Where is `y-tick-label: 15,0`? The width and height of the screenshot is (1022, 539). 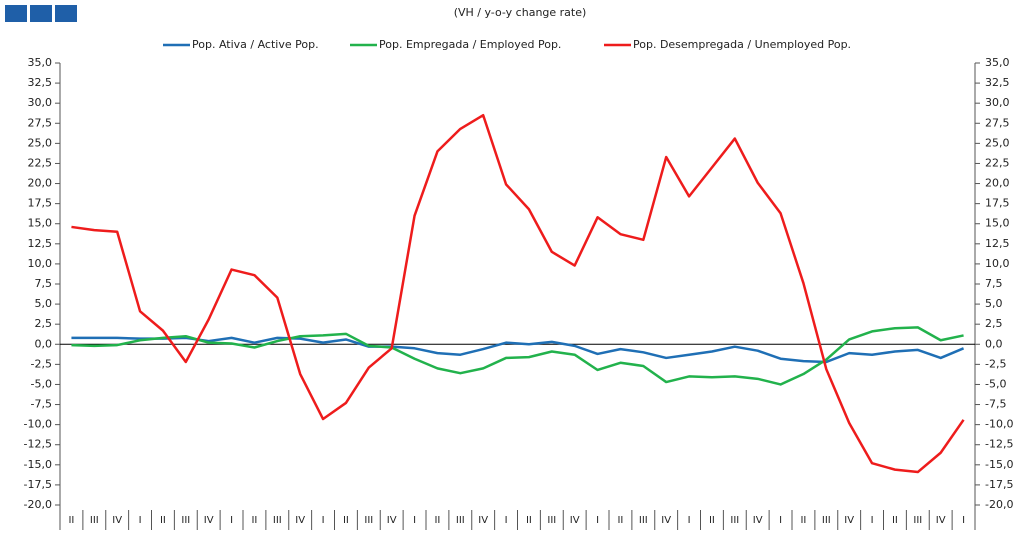 y-tick-label: 15,0 is located at coordinates (40, 223).